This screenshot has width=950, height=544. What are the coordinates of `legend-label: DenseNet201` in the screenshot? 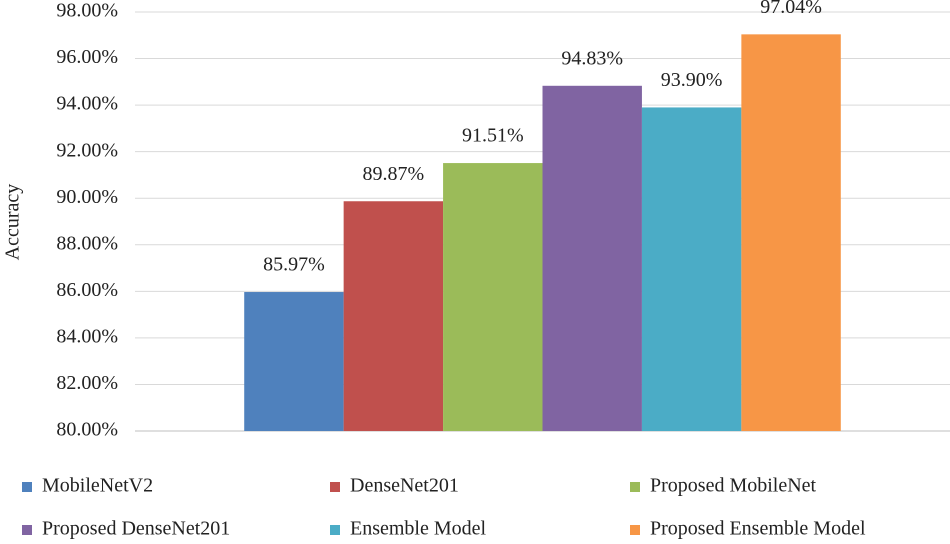 It's located at (404, 486).